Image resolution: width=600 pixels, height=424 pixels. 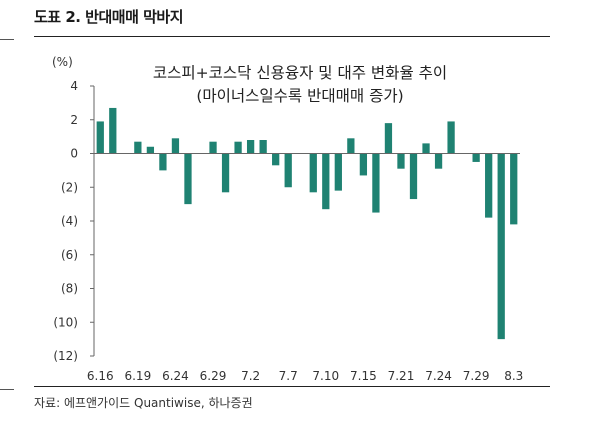 I want to click on bottom-rule, so click(x=292, y=386).